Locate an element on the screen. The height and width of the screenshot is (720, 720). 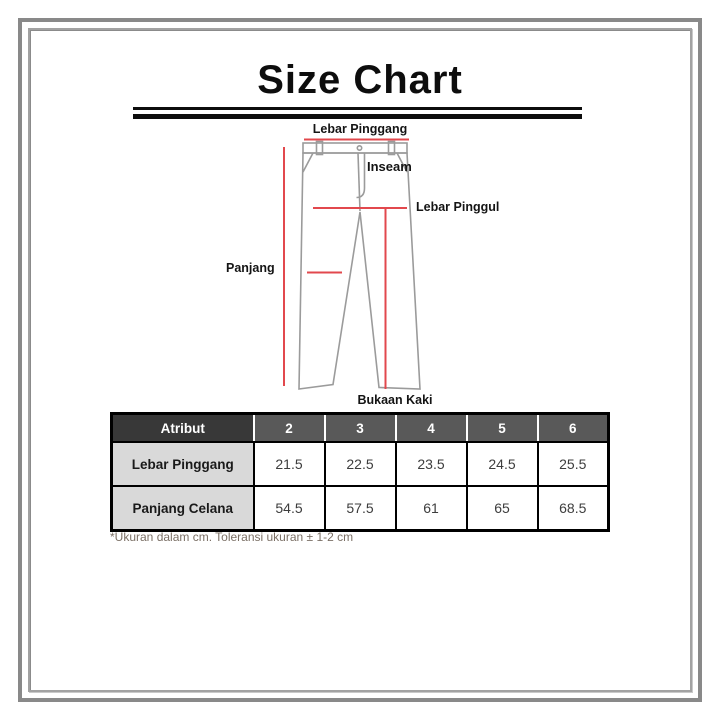
belt-loop-left is located at coordinates (319, 148).